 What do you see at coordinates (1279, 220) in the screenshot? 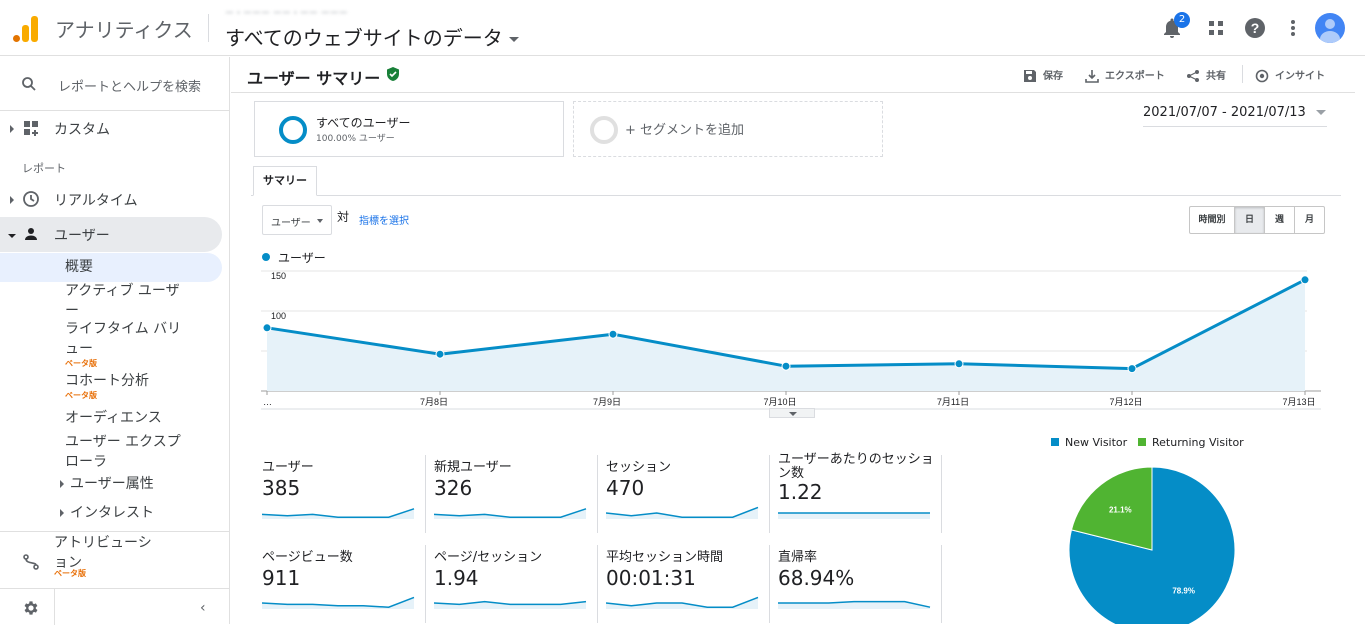
I see `granularity-week-button: 週` at bounding box center [1279, 220].